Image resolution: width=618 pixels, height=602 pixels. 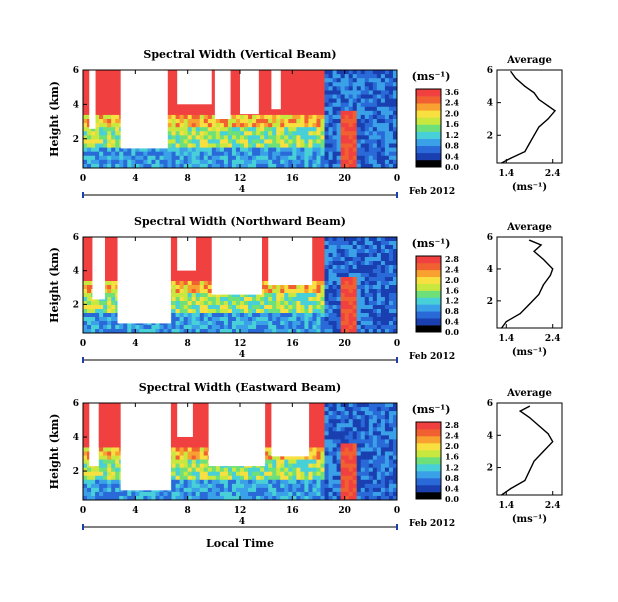 I want to click on no-data-region, so click(x=92, y=99).